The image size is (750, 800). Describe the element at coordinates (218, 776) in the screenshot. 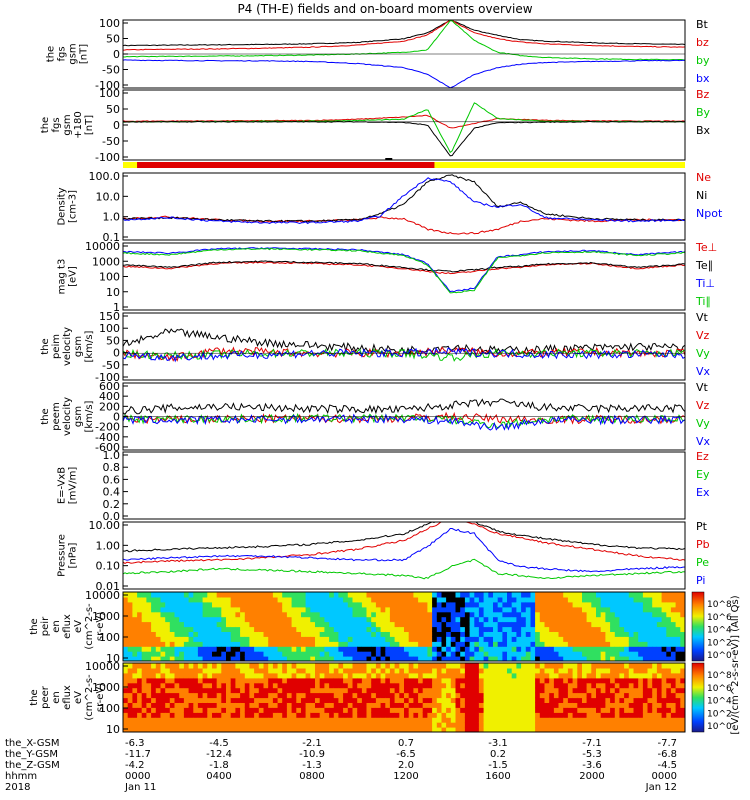

I see `x-row-value: 0400` at that location.